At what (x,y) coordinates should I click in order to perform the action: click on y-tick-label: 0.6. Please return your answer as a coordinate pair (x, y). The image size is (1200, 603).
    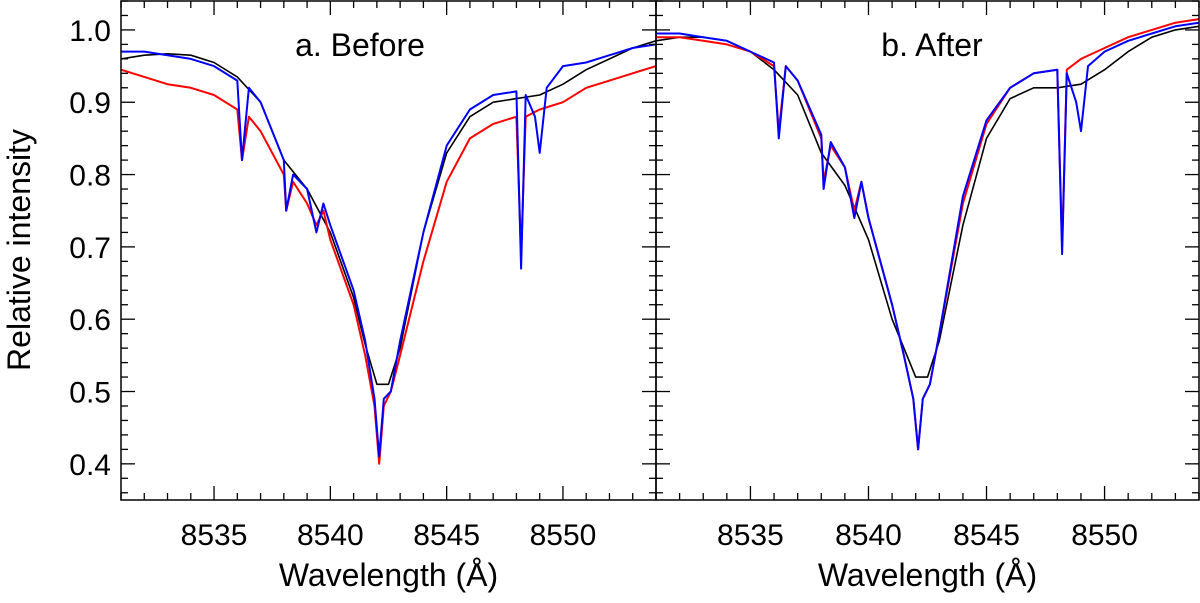
    Looking at the image, I should click on (90, 320).